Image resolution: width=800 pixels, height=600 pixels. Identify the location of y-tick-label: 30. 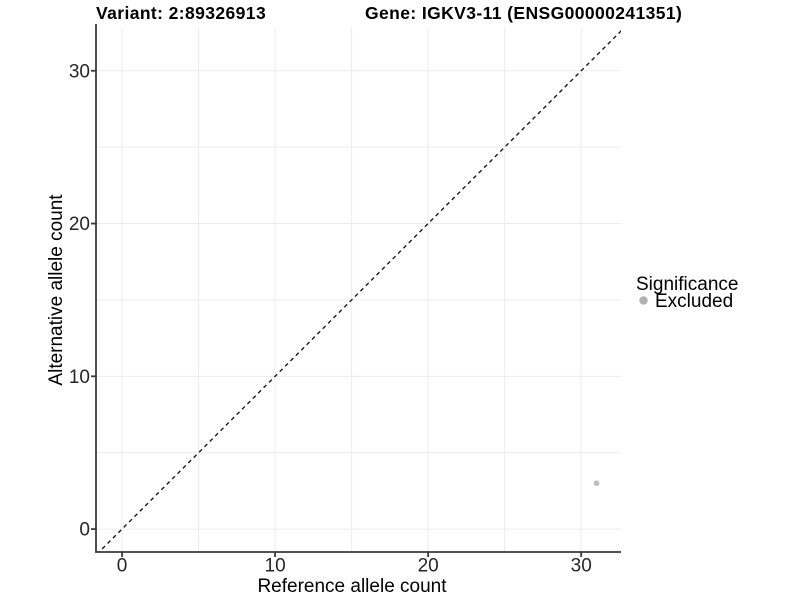
(79, 71).